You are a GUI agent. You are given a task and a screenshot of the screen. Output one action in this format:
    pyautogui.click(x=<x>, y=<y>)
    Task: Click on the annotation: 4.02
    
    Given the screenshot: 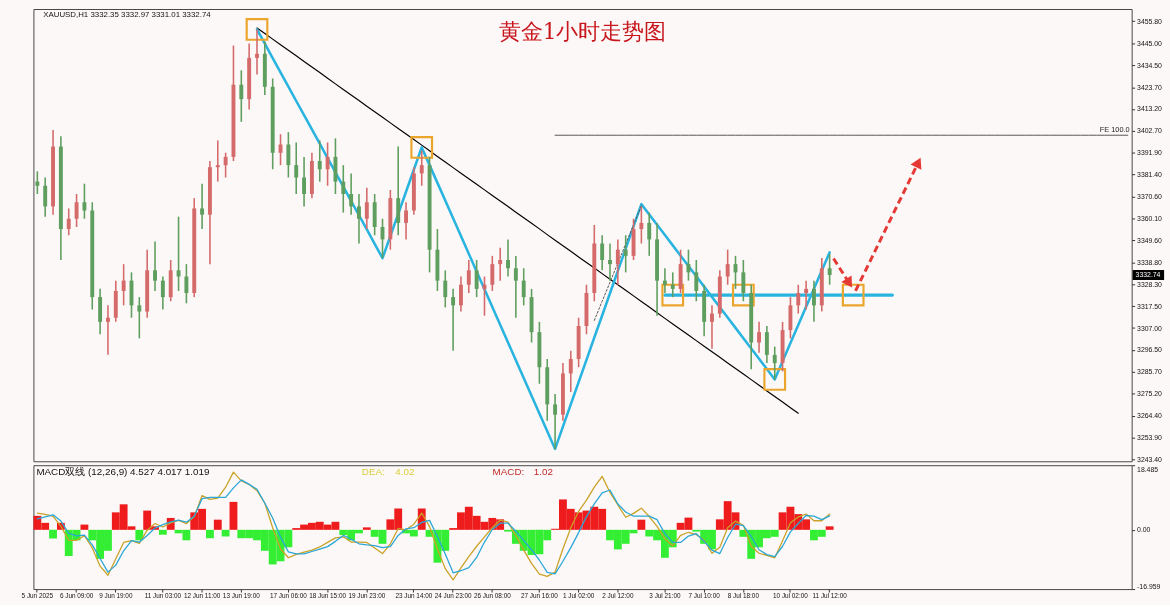 What is the action you would take?
    pyautogui.click(x=405, y=472)
    